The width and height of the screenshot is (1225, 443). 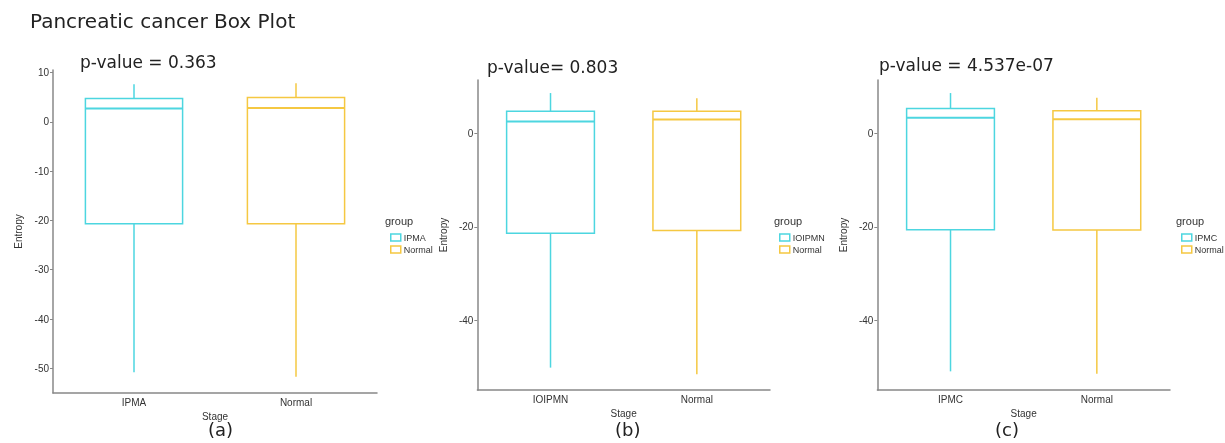 I want to click on chart-subtitle: p-value = 0.363, so click(x=148, y=61).